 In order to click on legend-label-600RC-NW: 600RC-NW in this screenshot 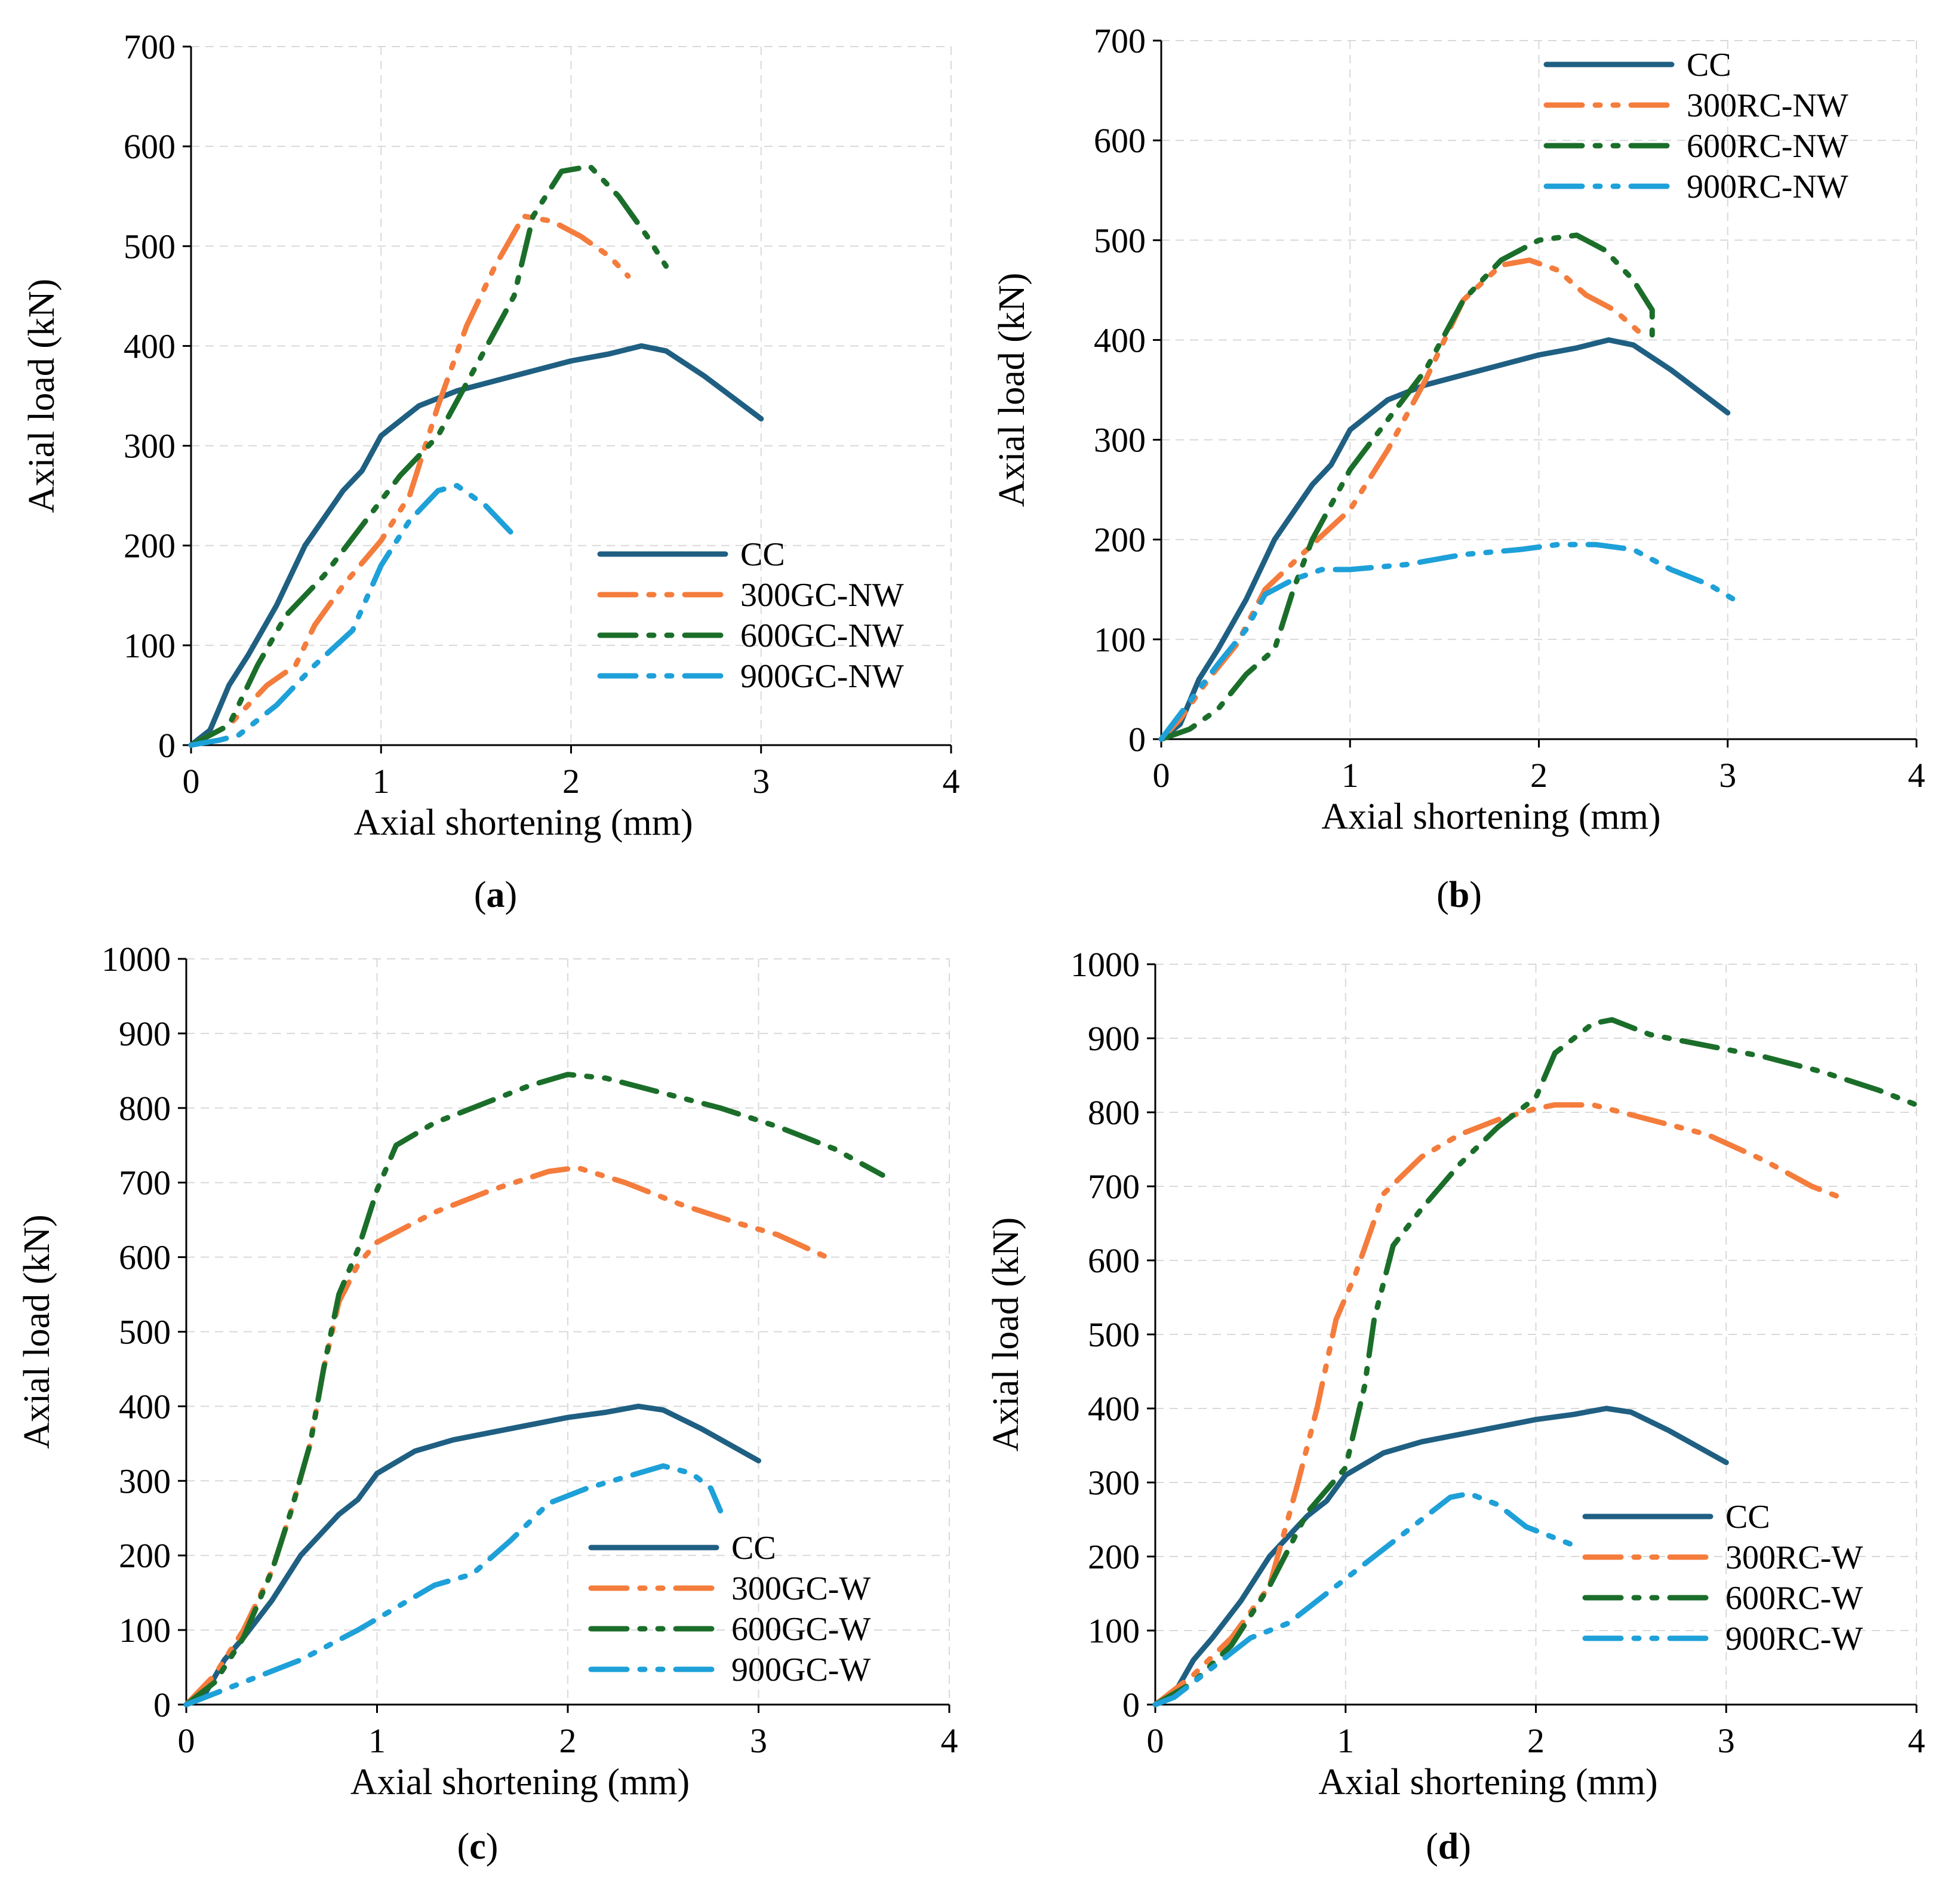, I will do `click(1767, 146)`.